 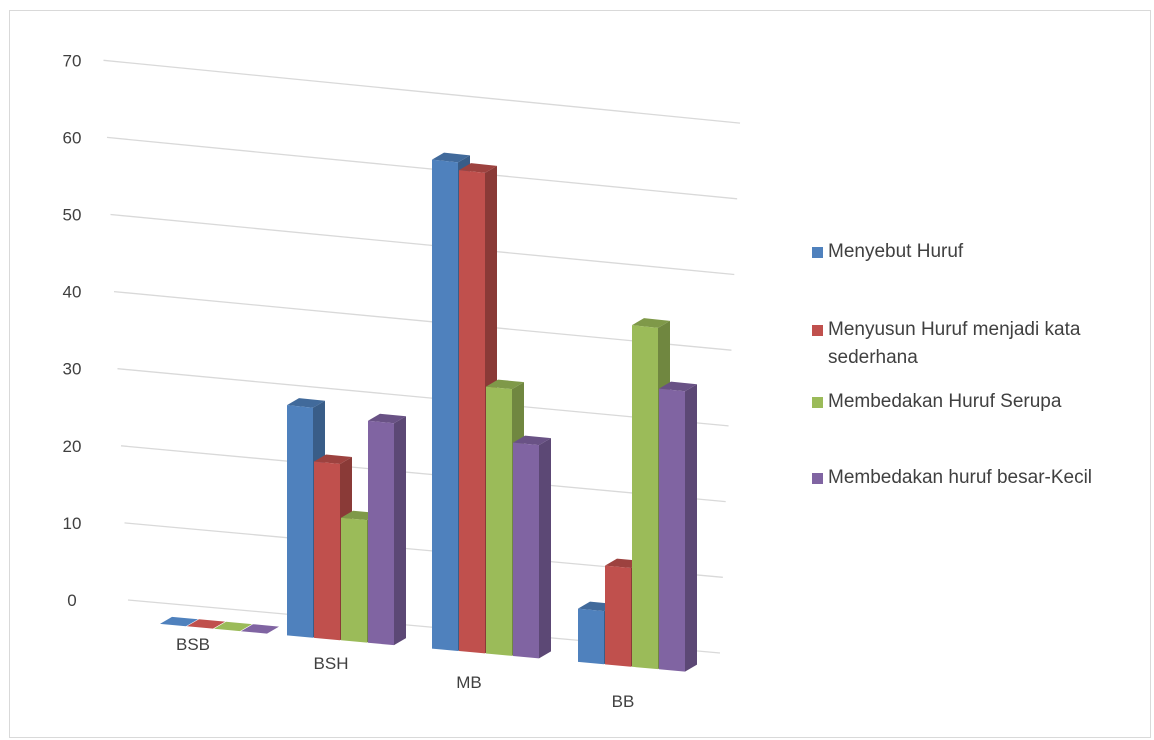 What do you see at coordinates (960, 477) in the screenshot?
I see `legend-label: Membedakan huruf besar-Kecil` at bounding box center [960, 477].